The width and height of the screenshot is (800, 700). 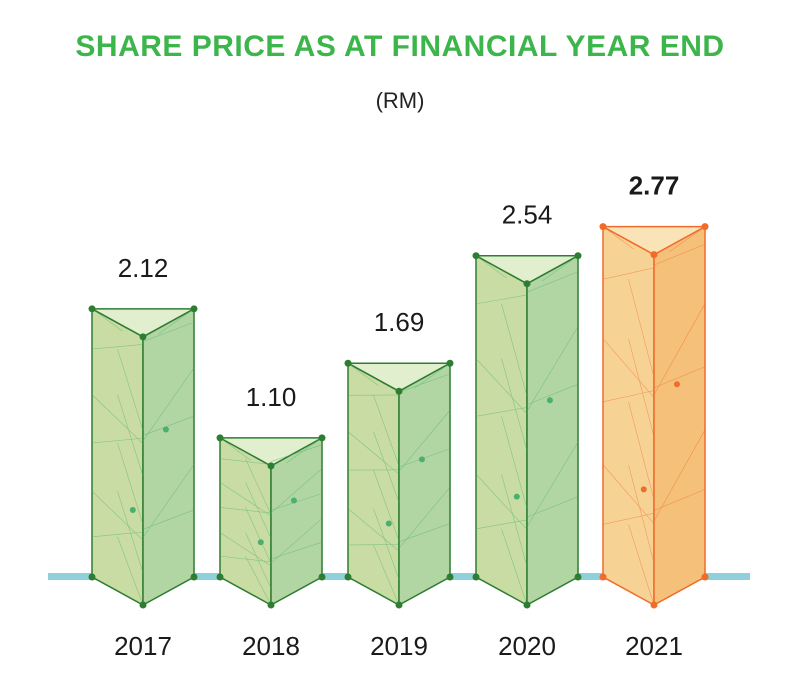 I want to click on data-label-2021: 2.77, so click(x=654, y=186).